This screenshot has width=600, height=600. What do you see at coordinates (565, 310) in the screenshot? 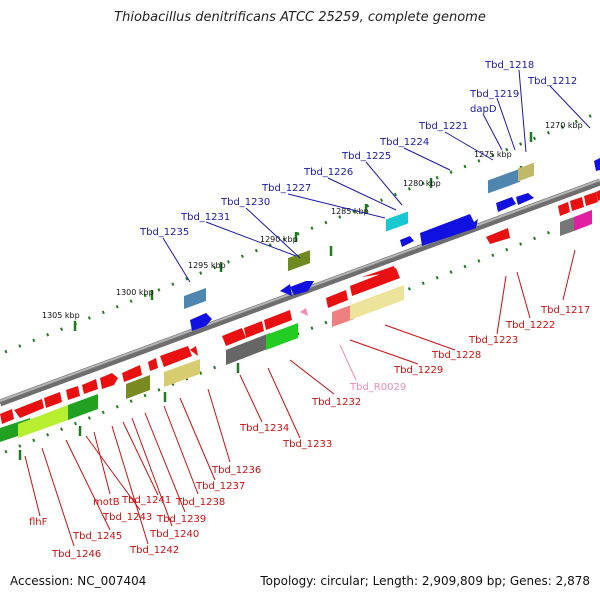
I see `gene-label: Tbd_1217` at bounding box center [565, 310].